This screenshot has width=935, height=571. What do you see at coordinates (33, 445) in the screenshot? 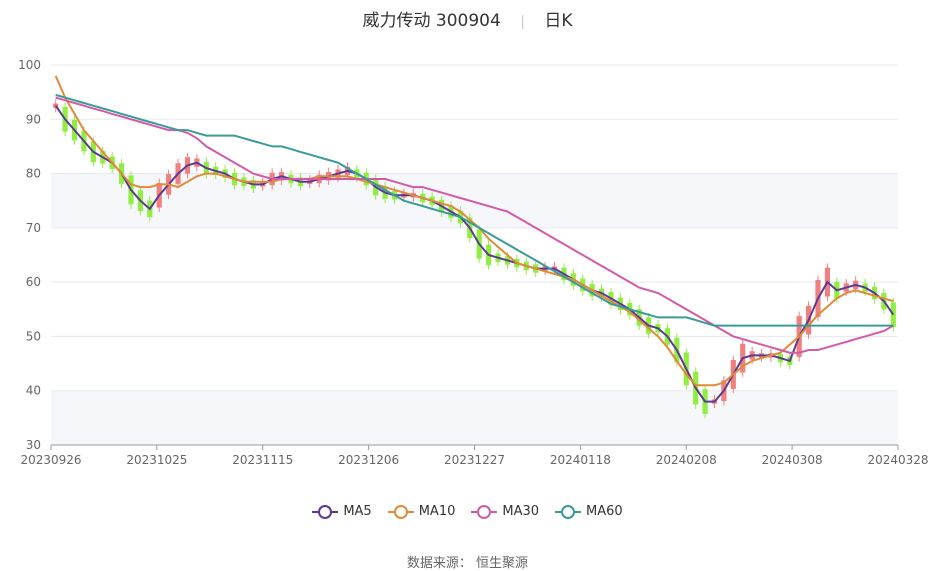
I see `y-tick-label: 30` at bounding box center [33, 445].